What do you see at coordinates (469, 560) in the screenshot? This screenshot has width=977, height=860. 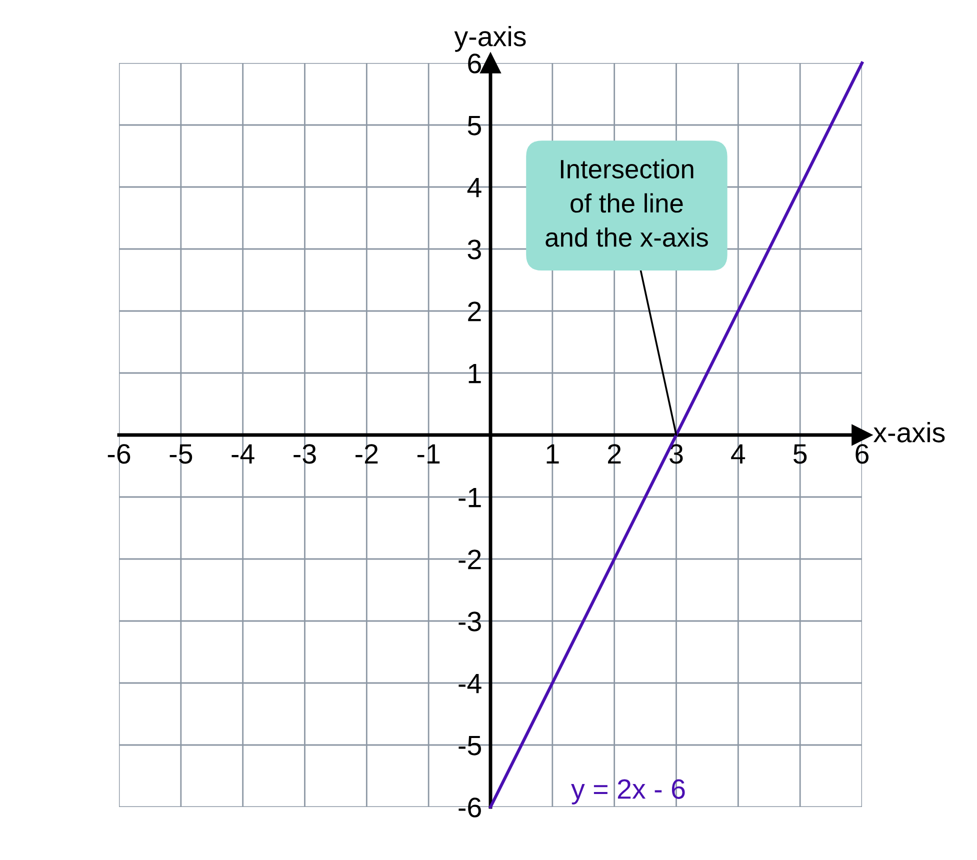 I see `y-tick-label: -2` at bounding box center [469, 560].